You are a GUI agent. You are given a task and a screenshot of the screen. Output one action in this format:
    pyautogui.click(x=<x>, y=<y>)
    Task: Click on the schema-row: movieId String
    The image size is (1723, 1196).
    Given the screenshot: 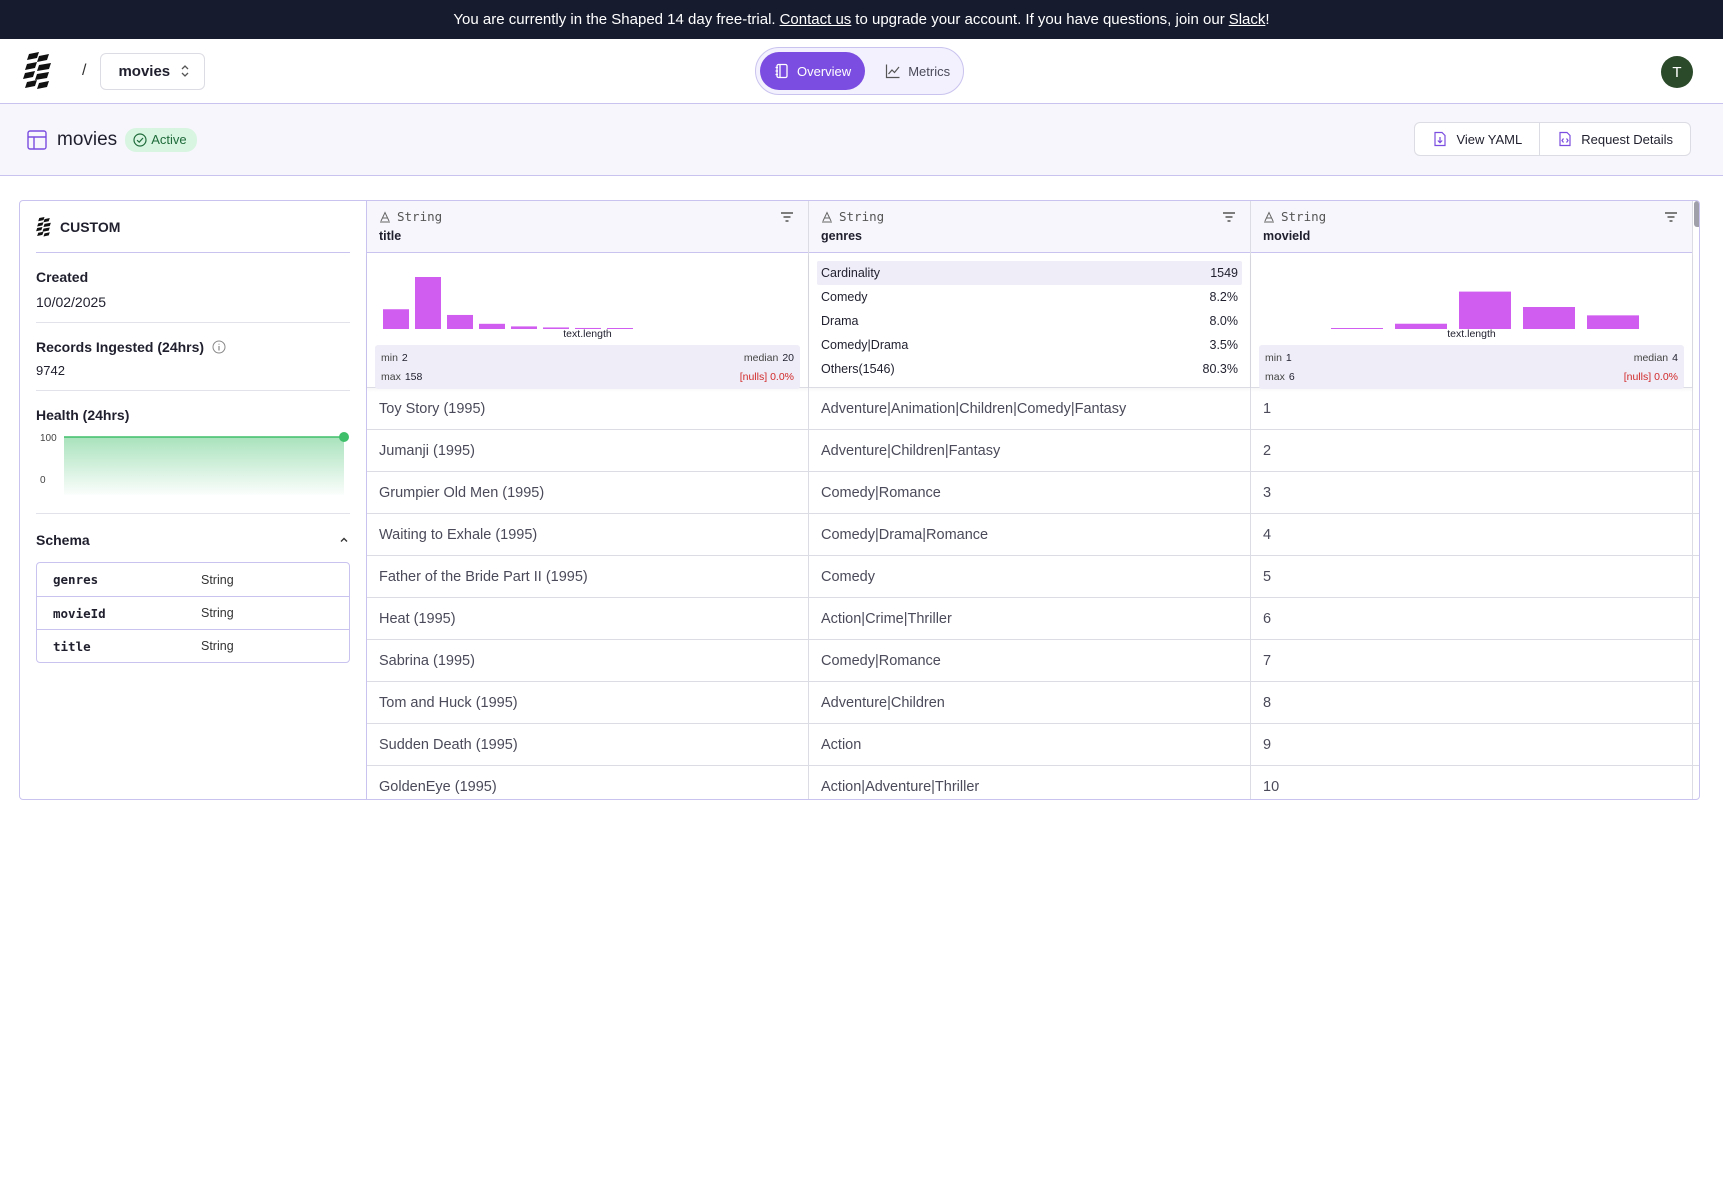 What is the action you would take?
    pyautogui.click(x=193, y=612)
    